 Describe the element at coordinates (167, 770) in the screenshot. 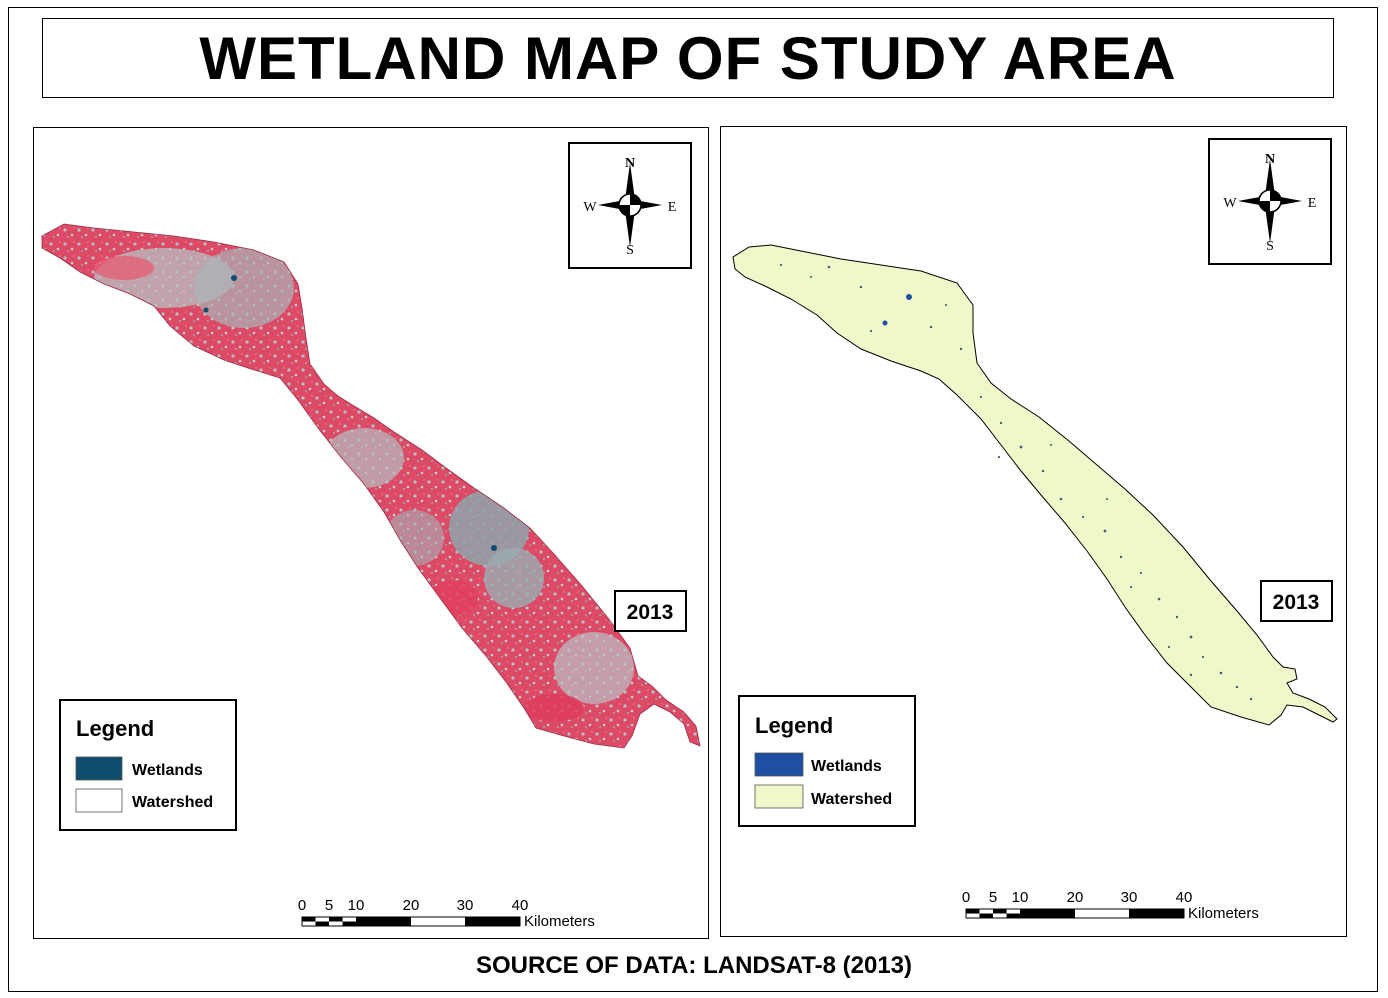

I see `legend-label-wetlands-left: Wetlands` at that location.